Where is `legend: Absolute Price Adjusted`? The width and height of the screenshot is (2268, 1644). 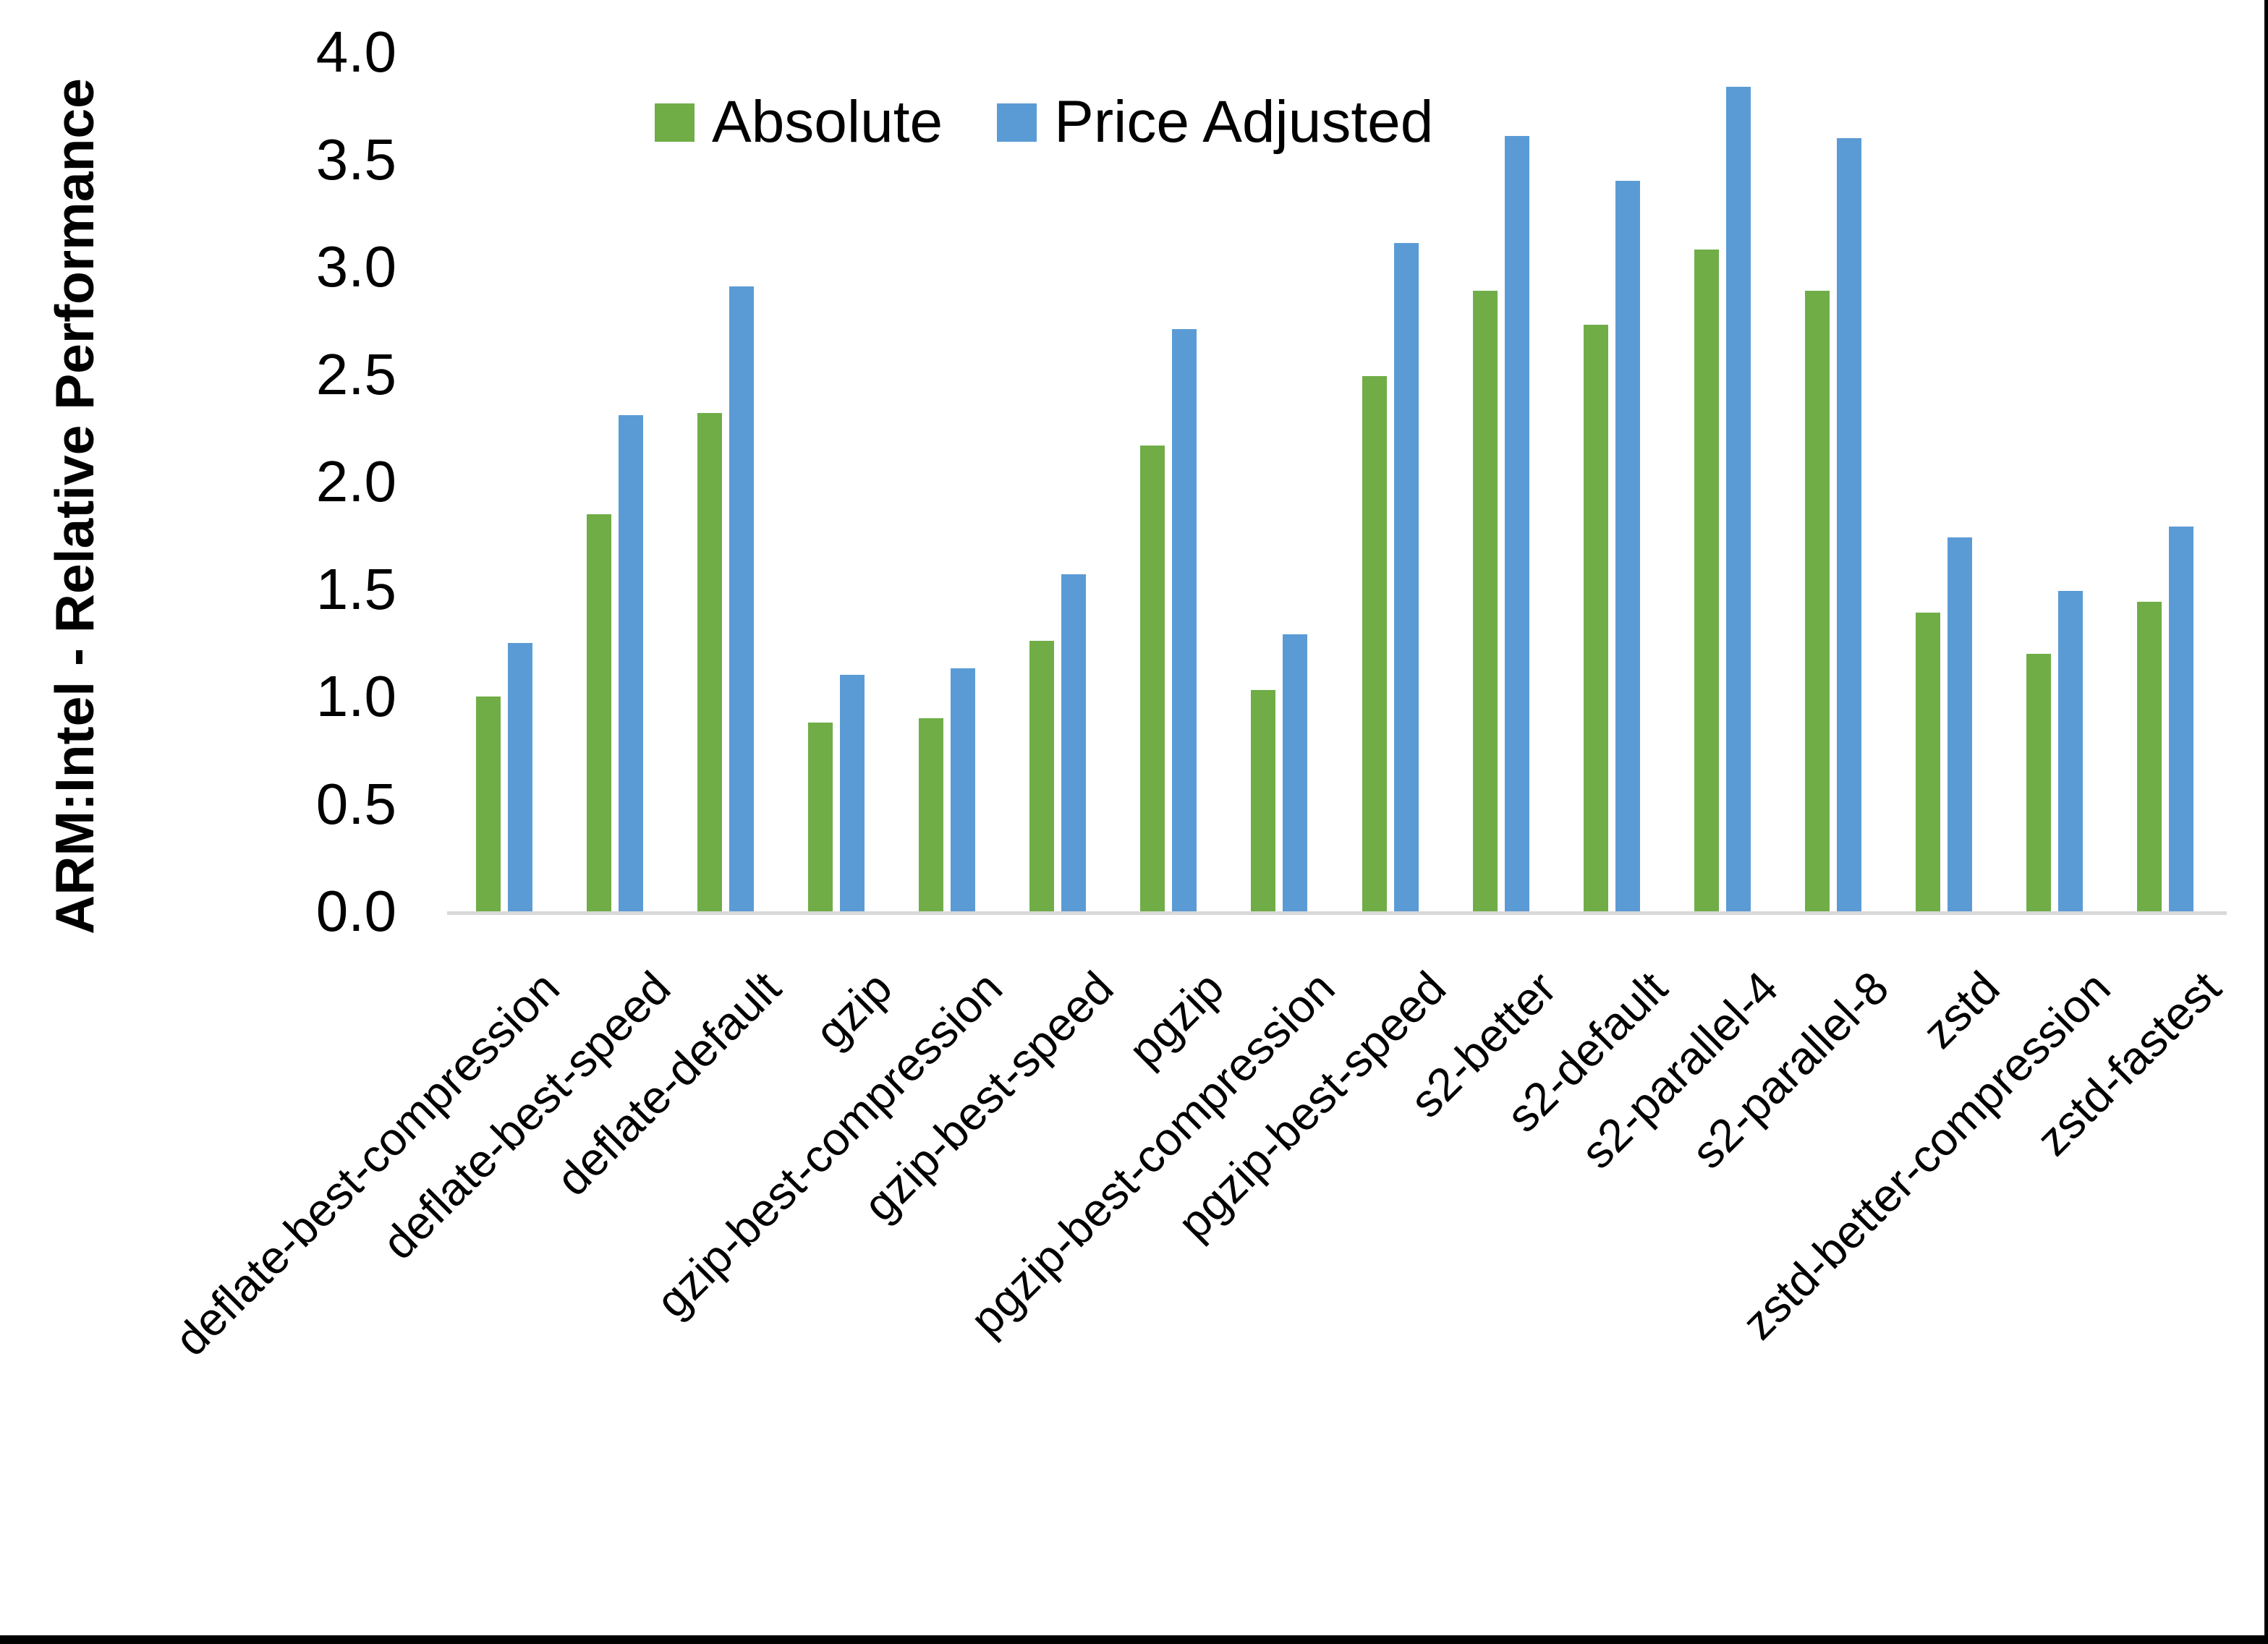 legend: Absolute Price Adjusted is located at coordinates (1044, 122).